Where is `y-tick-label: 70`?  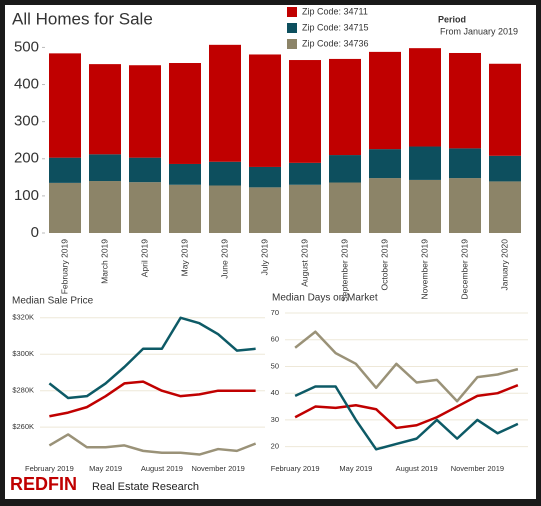 y-tick-label: 70 is located at coordinates (275, 312).